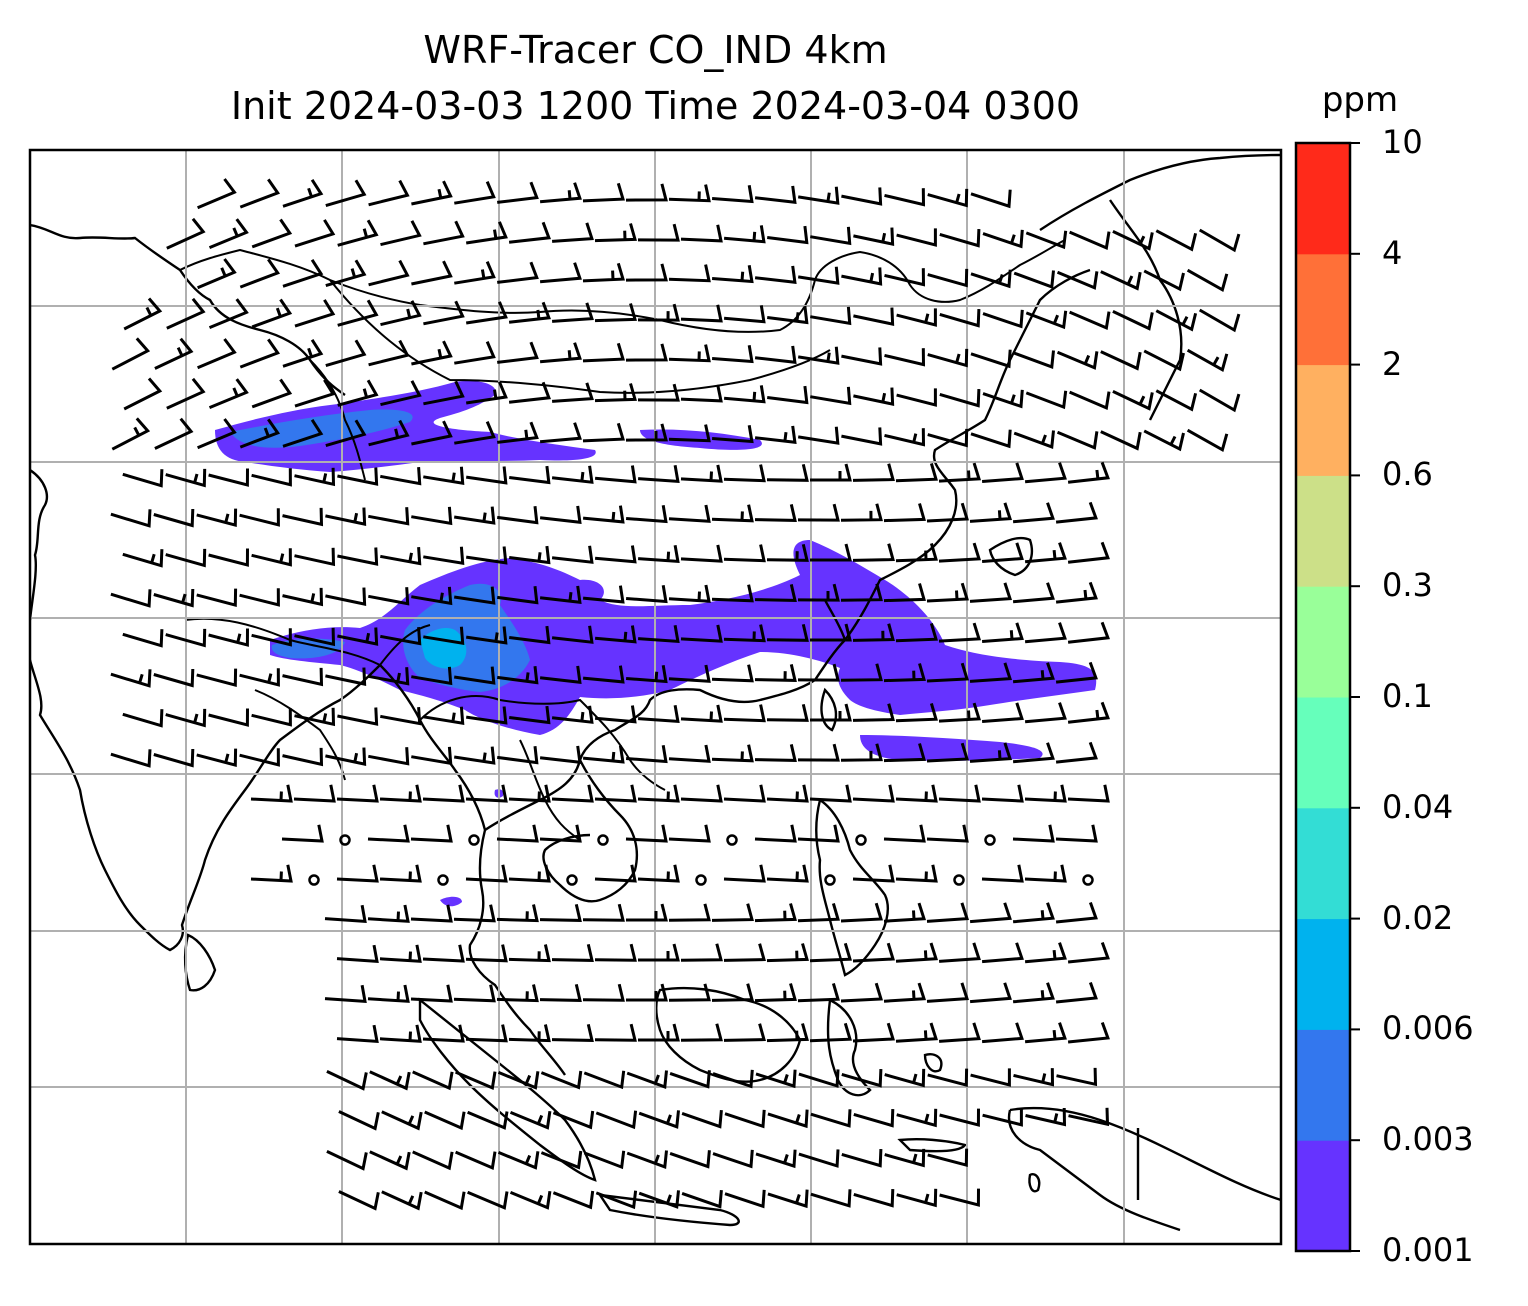  Describe the element at coordinates (967, 454) in the screenshot. I see `coast-china-east` at that location.